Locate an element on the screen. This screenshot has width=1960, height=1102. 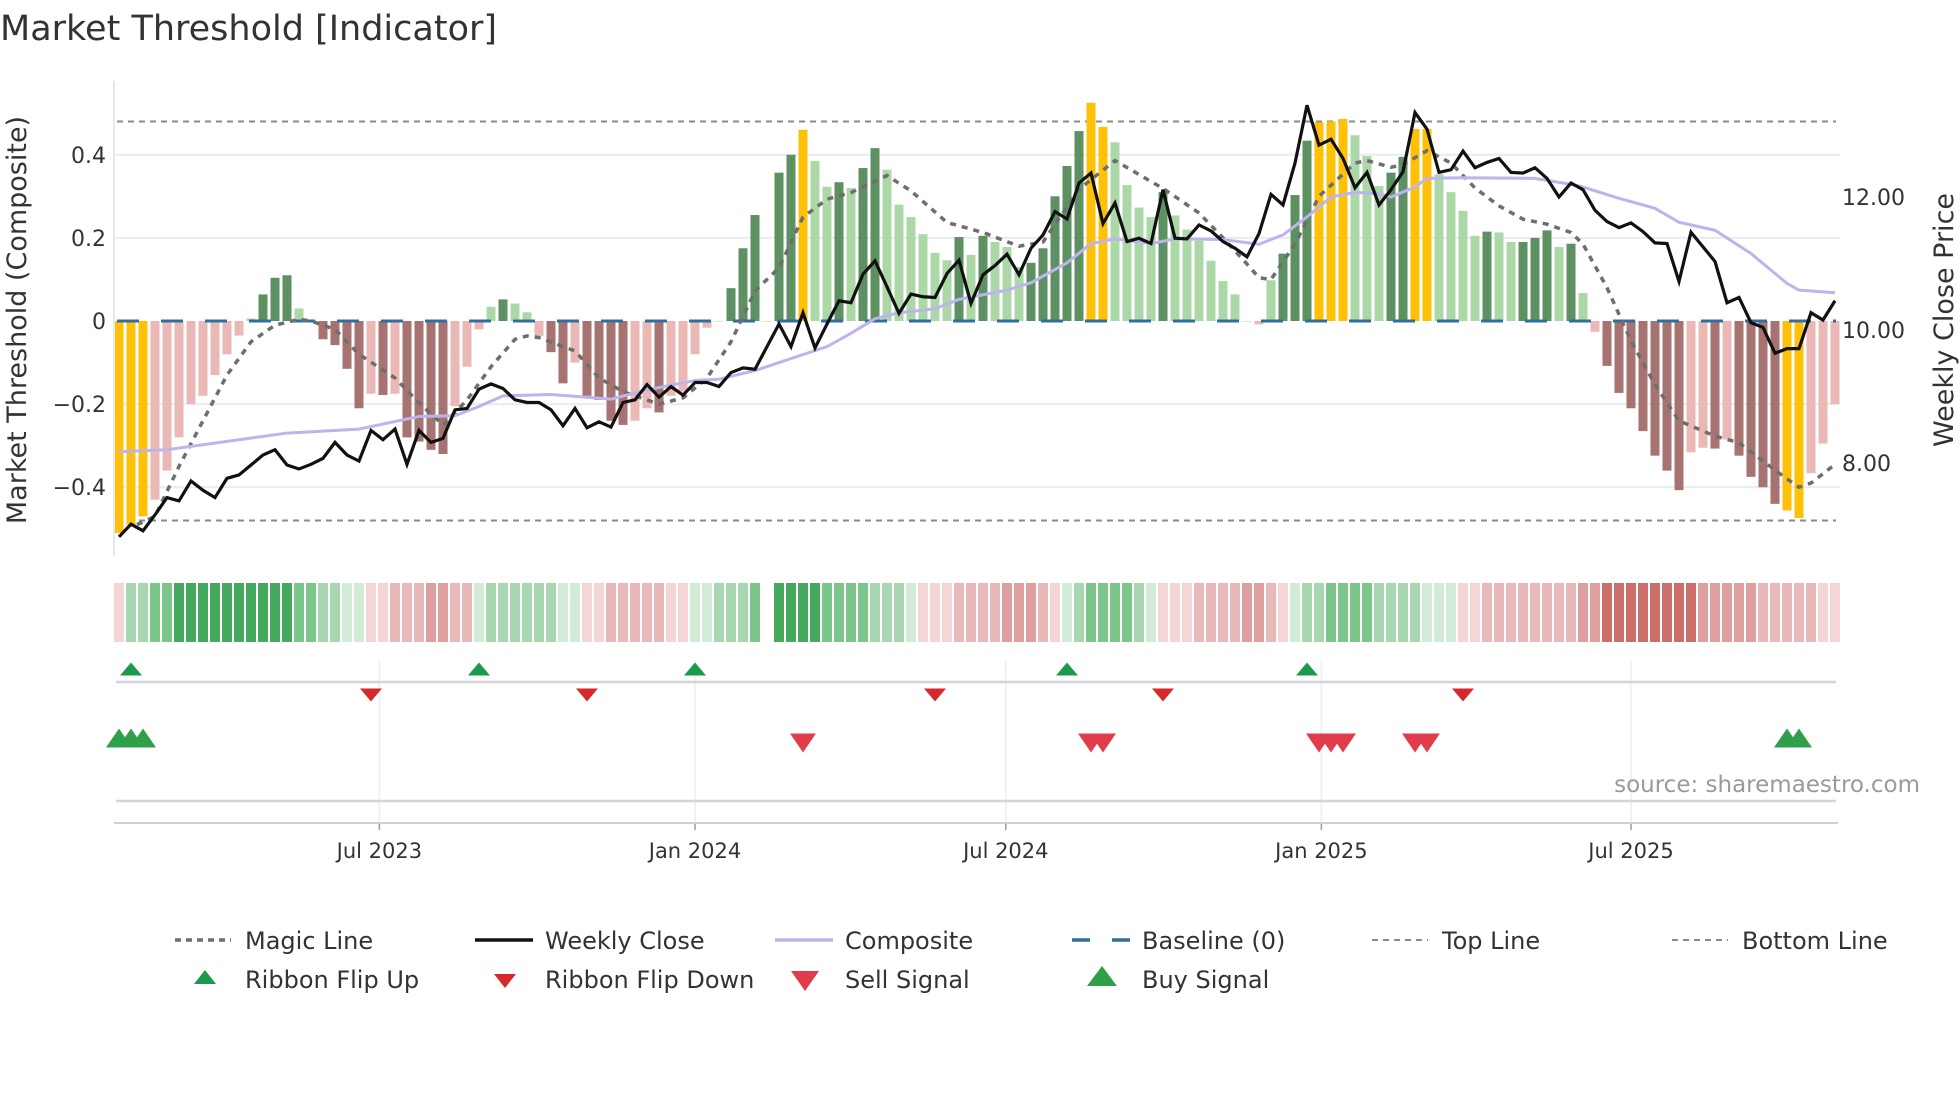
legend-item: Sell Signal is located at coordinates (880, 980).